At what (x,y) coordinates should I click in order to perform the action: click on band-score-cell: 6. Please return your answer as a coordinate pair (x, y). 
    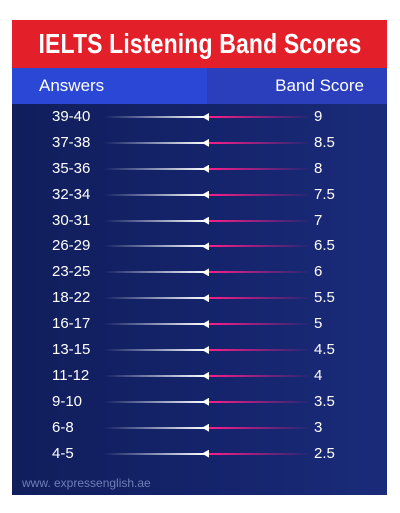
    Looking at the image, I should click on (318, 272).